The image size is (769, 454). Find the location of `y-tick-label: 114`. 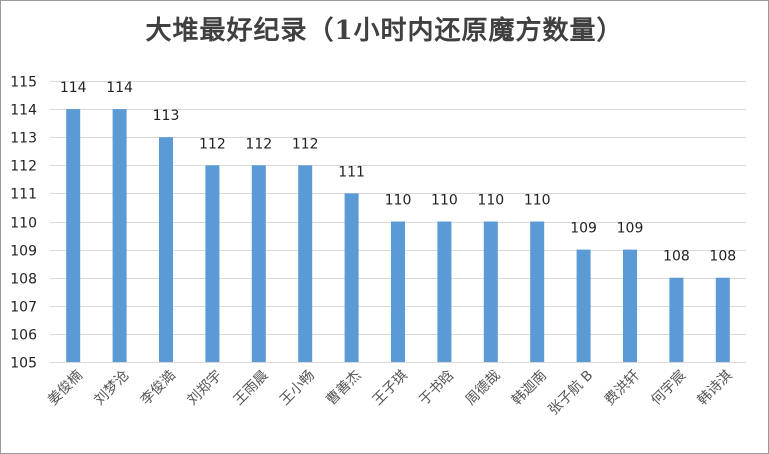

y-tick-label: 114 is located at coordinates (23, 111).